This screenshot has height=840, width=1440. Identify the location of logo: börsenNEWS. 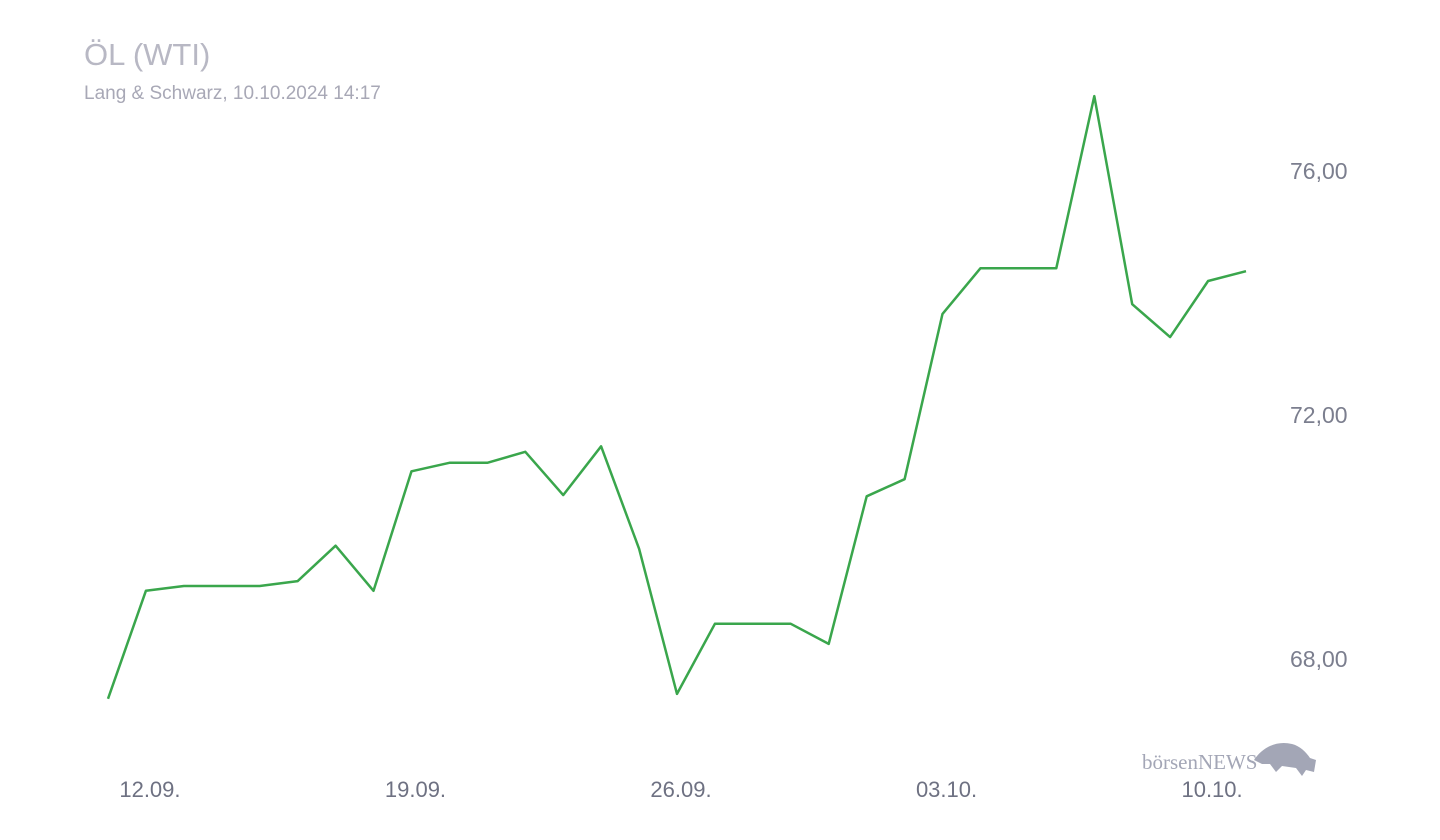
(1229, 759).